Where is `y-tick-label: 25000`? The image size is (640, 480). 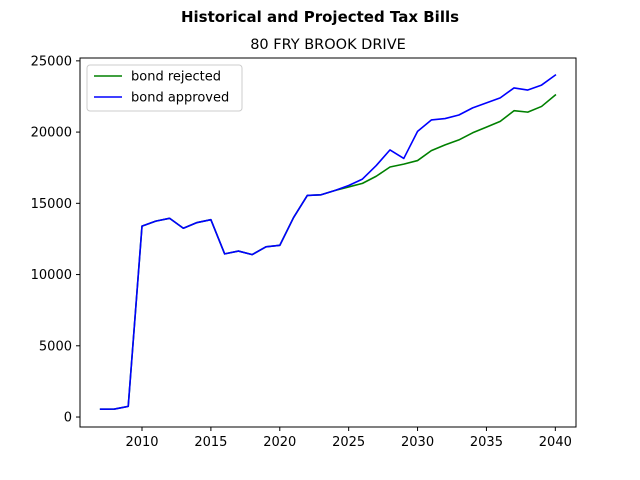 y-tick-label: 25000 is located at coordinates (51, 61).